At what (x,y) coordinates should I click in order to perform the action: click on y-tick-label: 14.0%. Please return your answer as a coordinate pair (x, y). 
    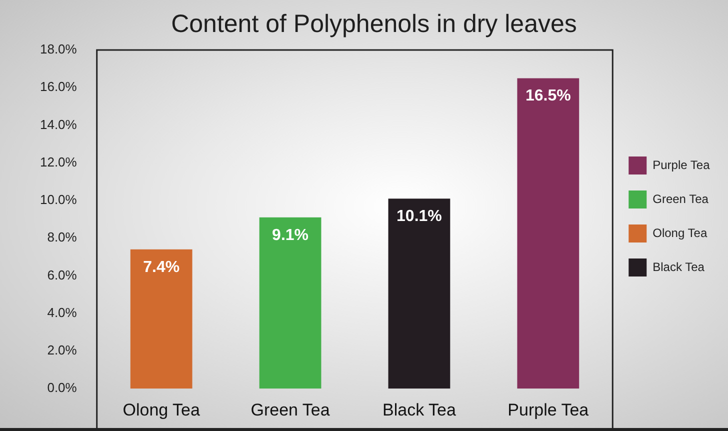
    Looking at the image, I should click on (59, 124).